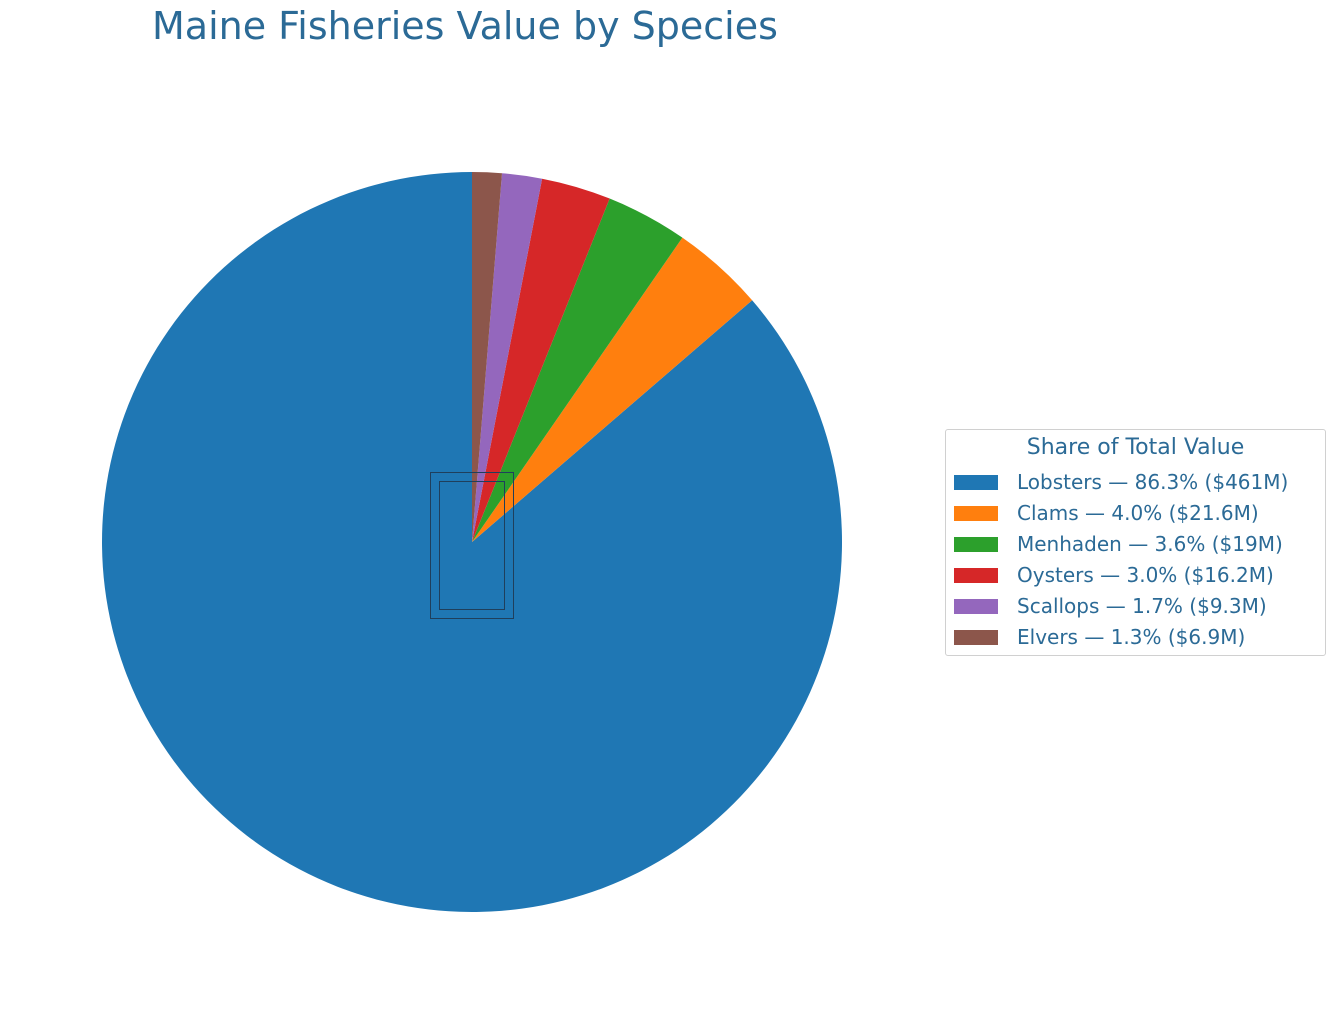 Image resolution: width=1337 pixels, height=1015 pixels. Describe the element at coordinates (1135, 447) in the screenshot. I see `legend-title: Share of Total Value` at that location.